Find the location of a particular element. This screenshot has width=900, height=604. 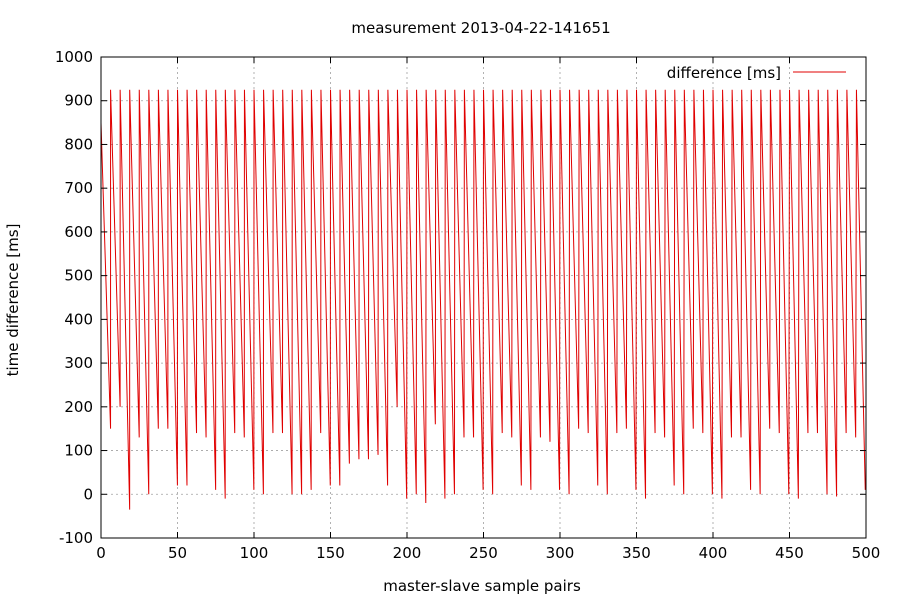

x-axis-label: master-slave sample pairs is located at coordinates (482, 586).